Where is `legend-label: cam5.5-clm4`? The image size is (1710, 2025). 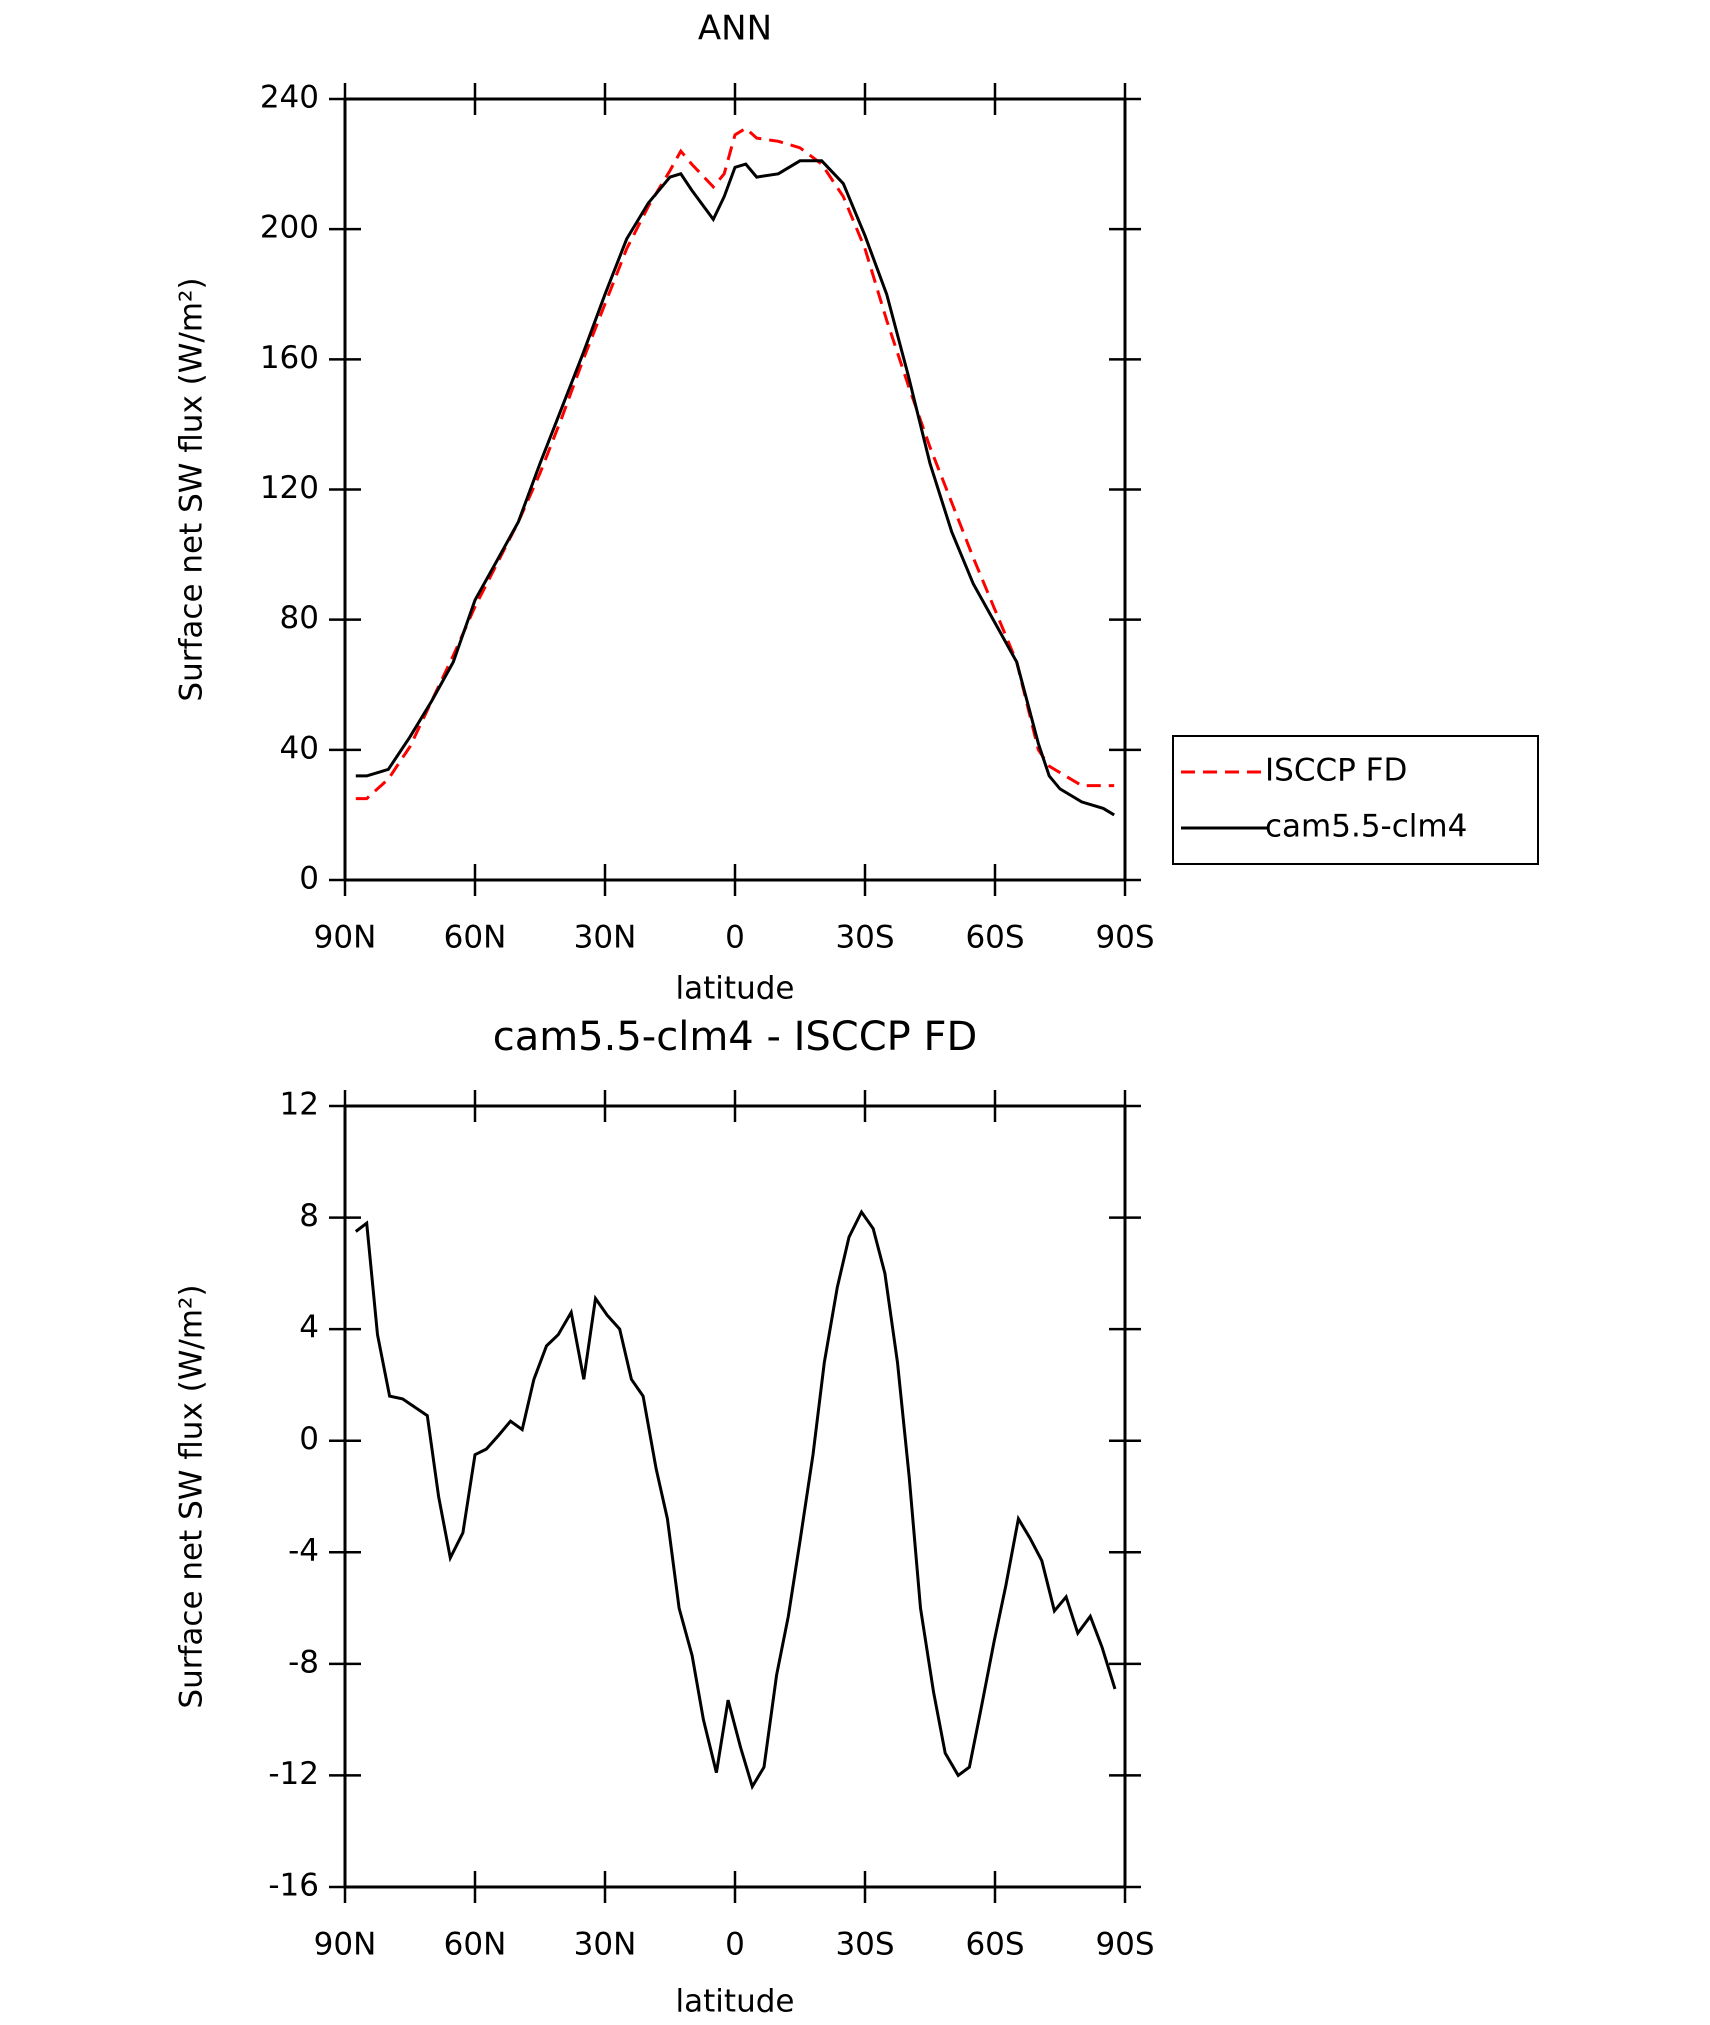 legend-label: cam5.5-clm4 is located at coordinates (1366, 827).